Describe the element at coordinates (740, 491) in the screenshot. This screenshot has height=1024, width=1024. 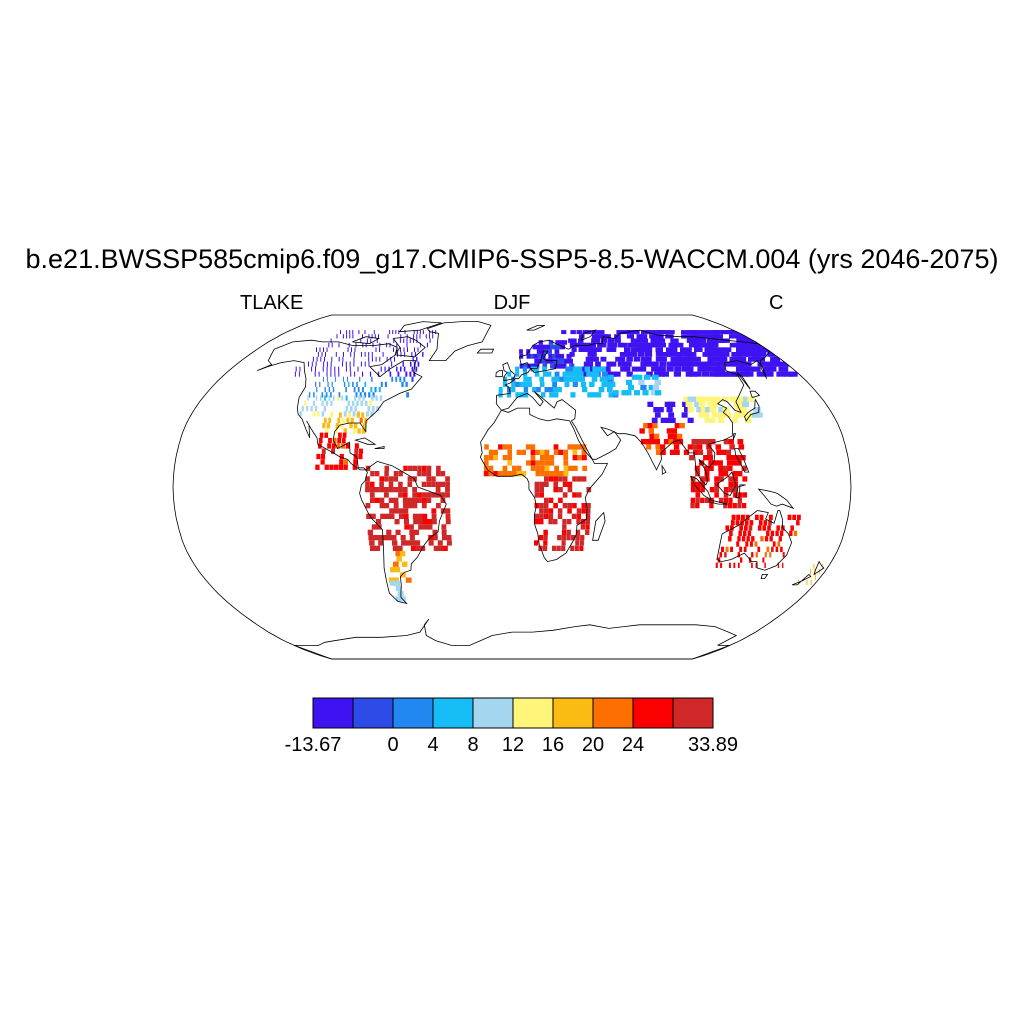
I see `coastline-sulawesi` at that location.